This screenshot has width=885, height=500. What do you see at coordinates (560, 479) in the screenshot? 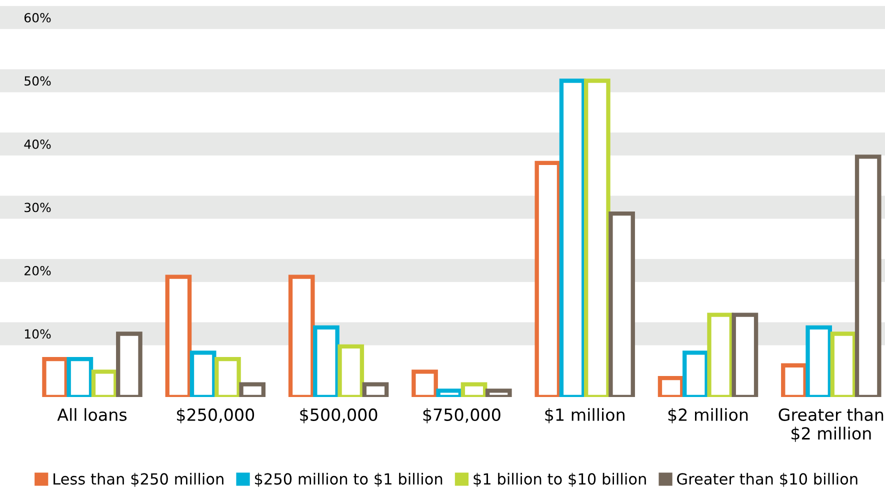
I see `legend-label: $1 billion to $10 billion` at bounding box center [560, 479].